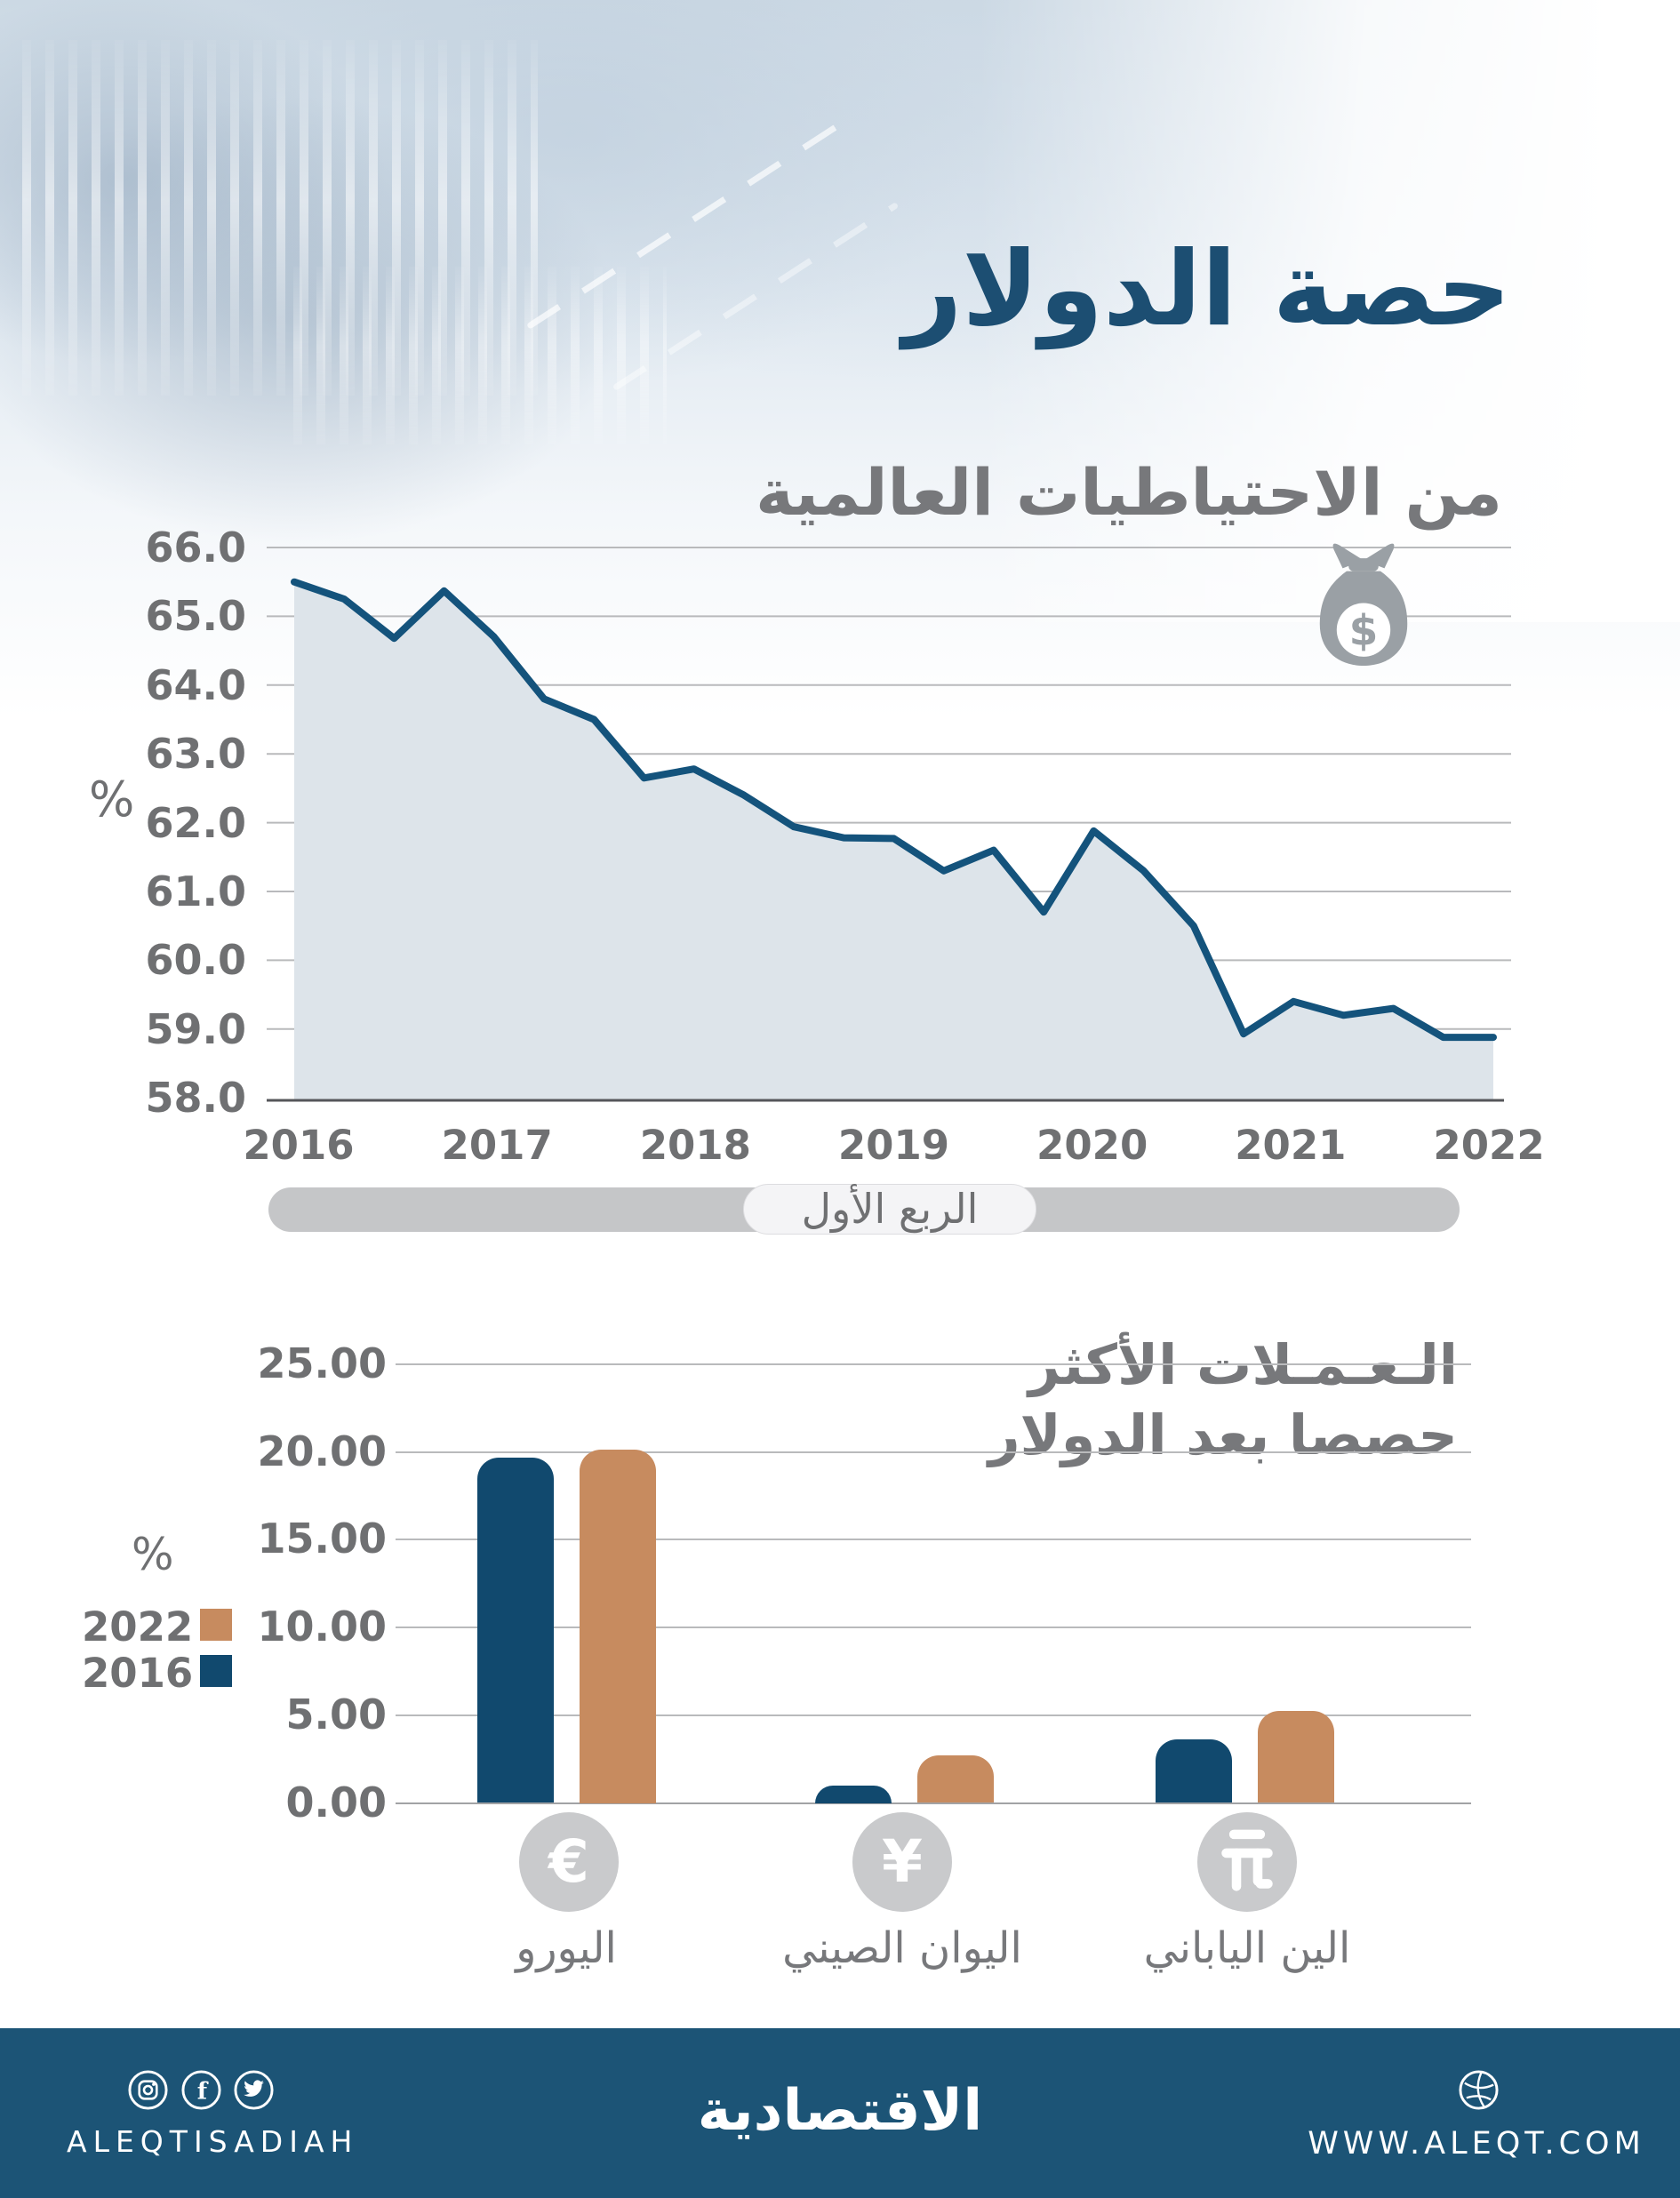 This screenshot has width=1680, height=2198. Describe the element at coordinates (1058, 1400) in the screenshot. I see `bar-chart-title: الـعـمـلات الأكثر حصصا بعد الدولار` at that location.